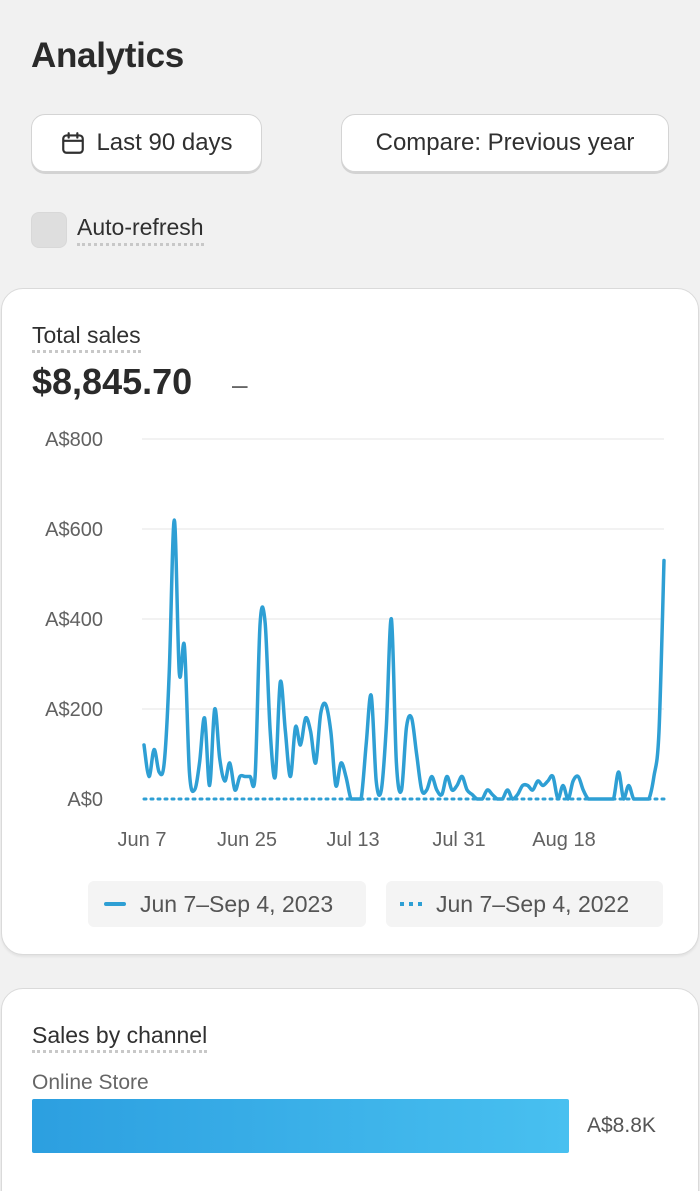 The image size is (700, 1191). I want to click on channel-bar, so click(300, 1126).